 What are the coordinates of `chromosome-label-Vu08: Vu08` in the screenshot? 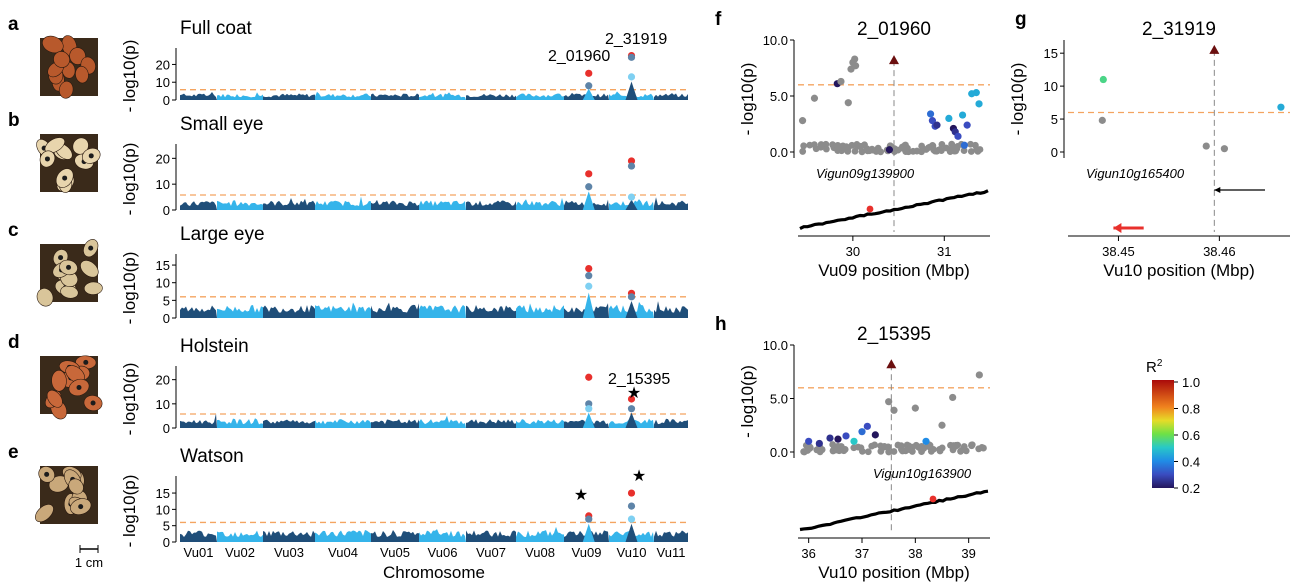 It's located at (540, 552).